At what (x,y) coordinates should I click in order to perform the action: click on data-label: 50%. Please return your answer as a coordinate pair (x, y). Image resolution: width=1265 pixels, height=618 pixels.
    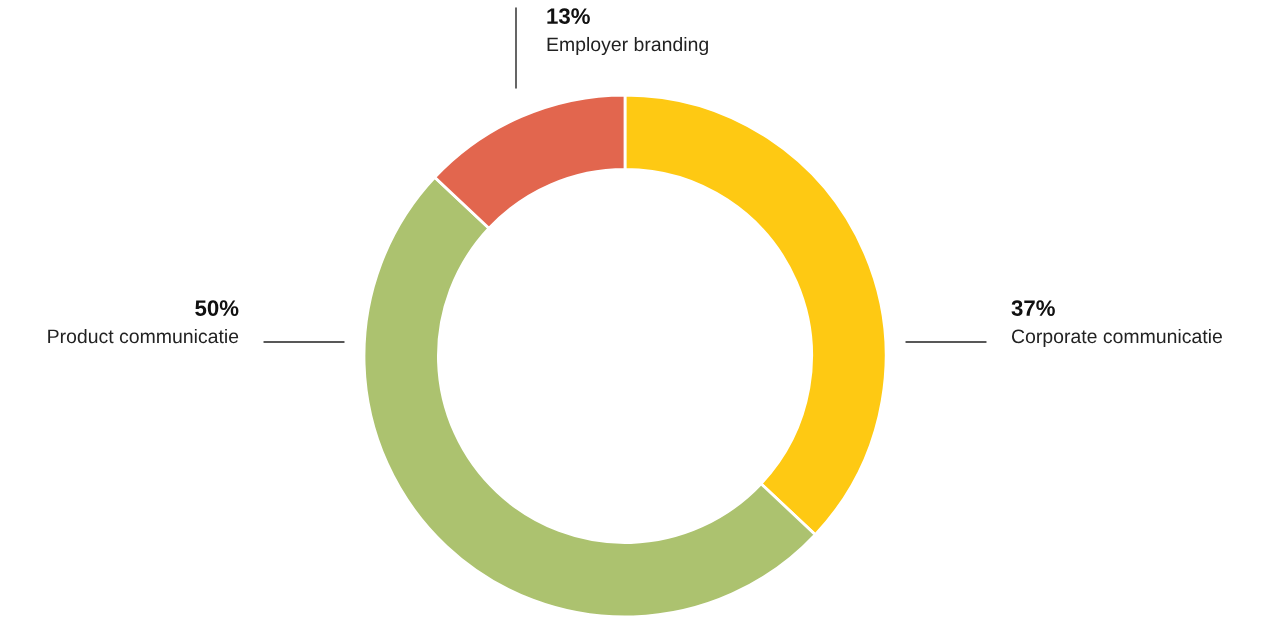
    Looking at the image, I should click on (217, 308).